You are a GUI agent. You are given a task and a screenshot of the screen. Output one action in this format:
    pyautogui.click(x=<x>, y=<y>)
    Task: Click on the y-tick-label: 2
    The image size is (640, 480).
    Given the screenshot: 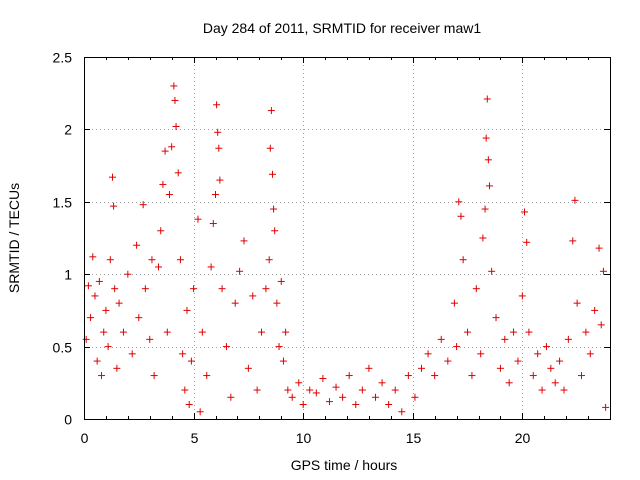 What is the action you would take?
    pyautogui.click(x=68, y=130)
    